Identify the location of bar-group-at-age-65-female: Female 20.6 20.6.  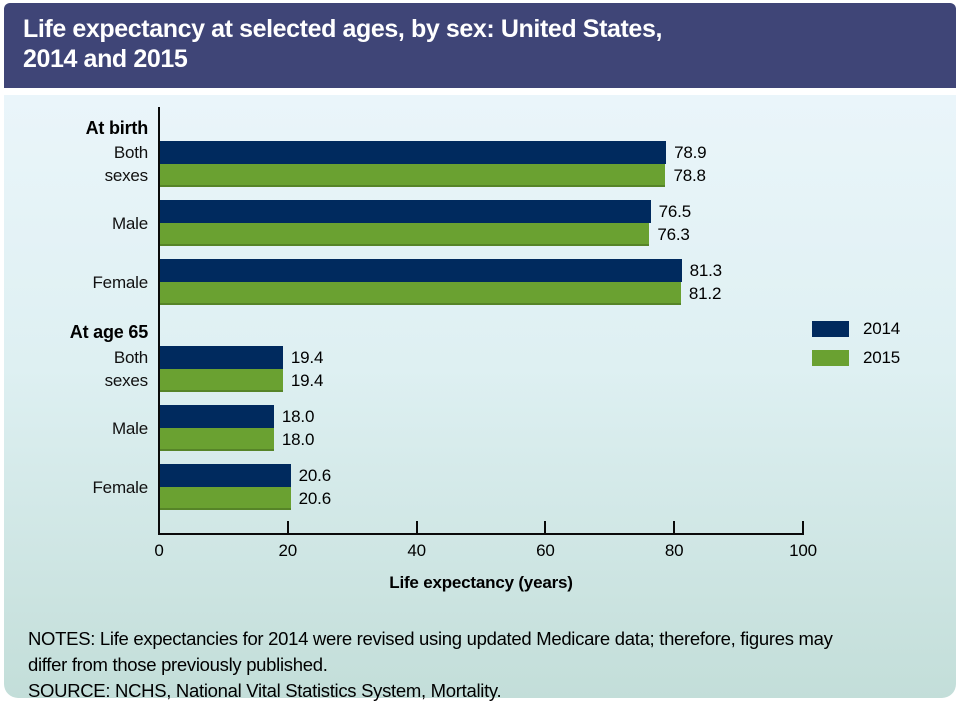
(404, 487).